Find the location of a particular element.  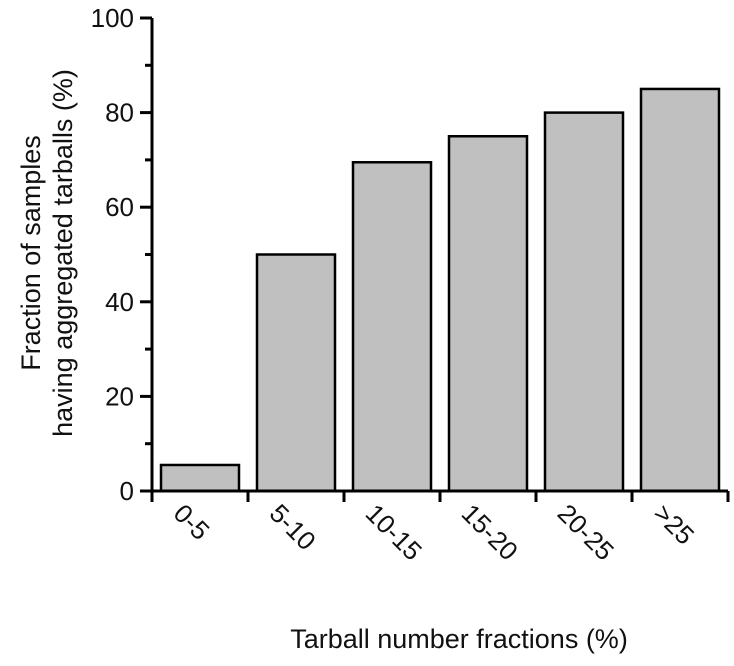

x-category-label: 5-10 is located at coordinates (293, 527).